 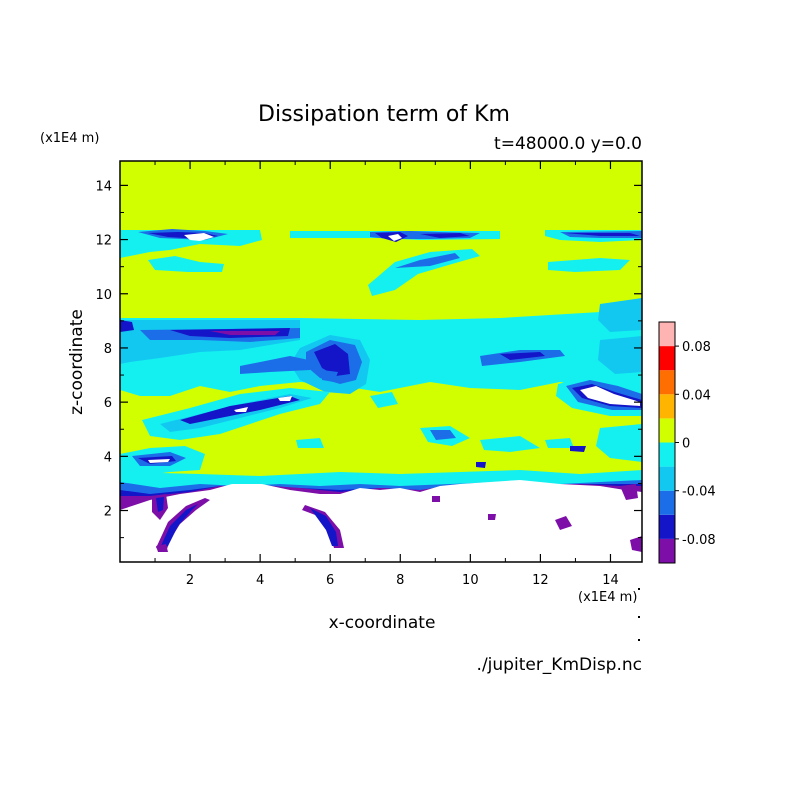 I want to click on y-tick-label: 12, so click(x=103, y=241).